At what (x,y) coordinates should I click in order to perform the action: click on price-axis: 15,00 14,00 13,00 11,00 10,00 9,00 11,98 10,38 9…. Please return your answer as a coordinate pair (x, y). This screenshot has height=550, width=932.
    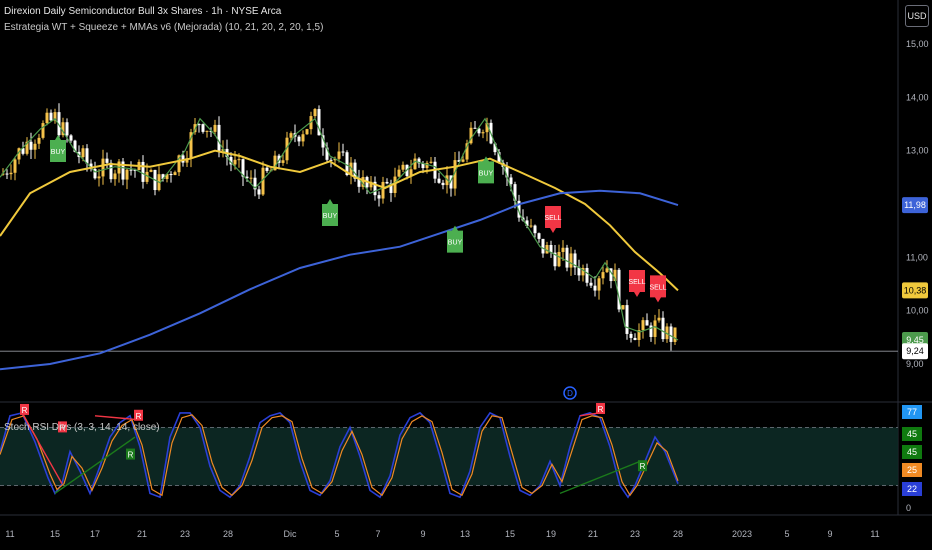
    Looking at the image, I should click on (915, 276).